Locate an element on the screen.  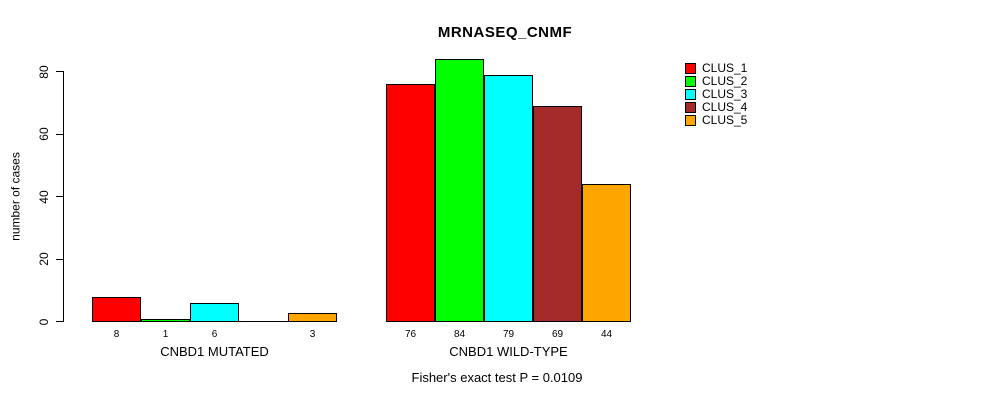
fisher-test-annotation: Fisher's exact test P = 0.0109 is located at coordinates (497, 377).